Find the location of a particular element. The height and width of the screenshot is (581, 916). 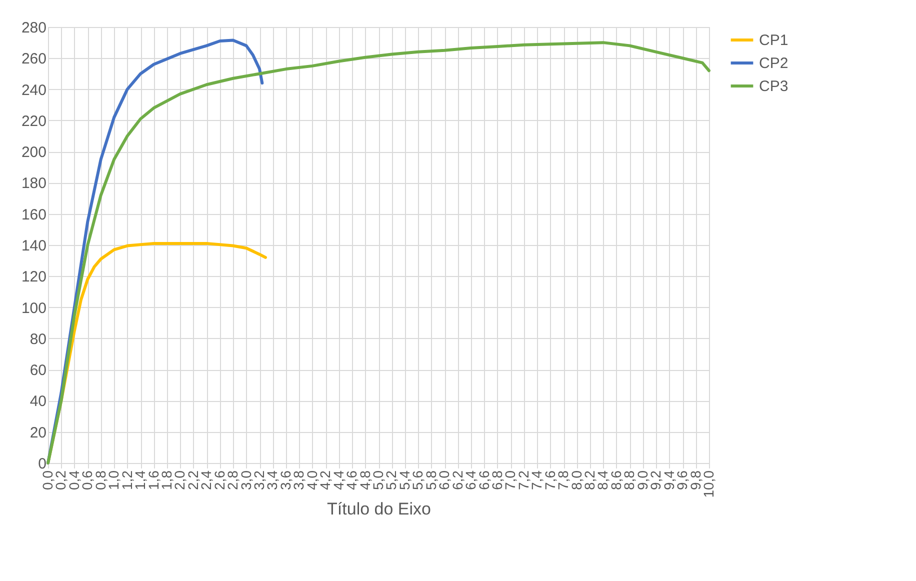

y-tick-label: 260 is located at coordinates (33, 59).